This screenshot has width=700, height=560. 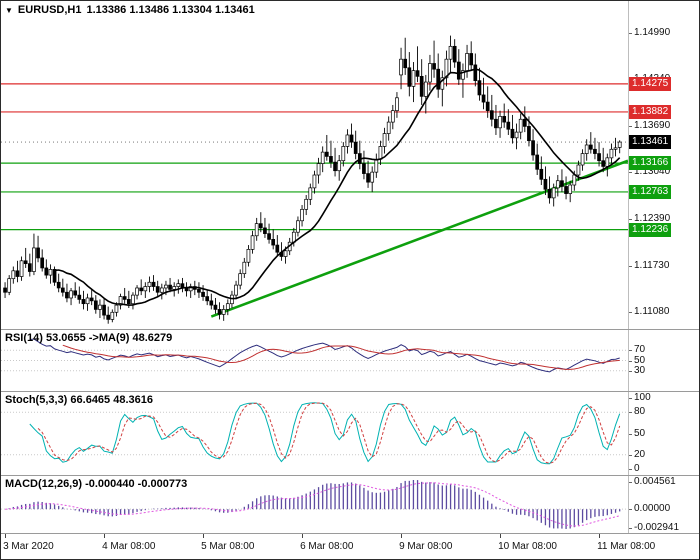 I want to click on price-axis-label: 1.11730, so click(x=649, y=265).